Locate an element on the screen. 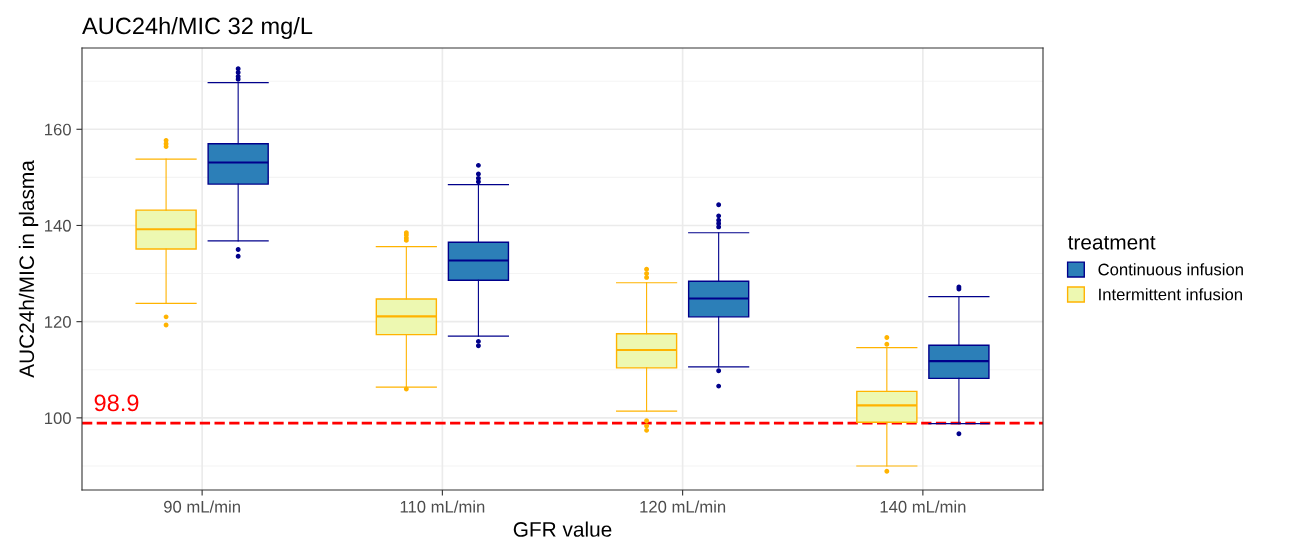 This screenshot has width=1296, height=554. chart-title: AUC24h/MIC 32 mg/L is located at coordinates (197, 28).